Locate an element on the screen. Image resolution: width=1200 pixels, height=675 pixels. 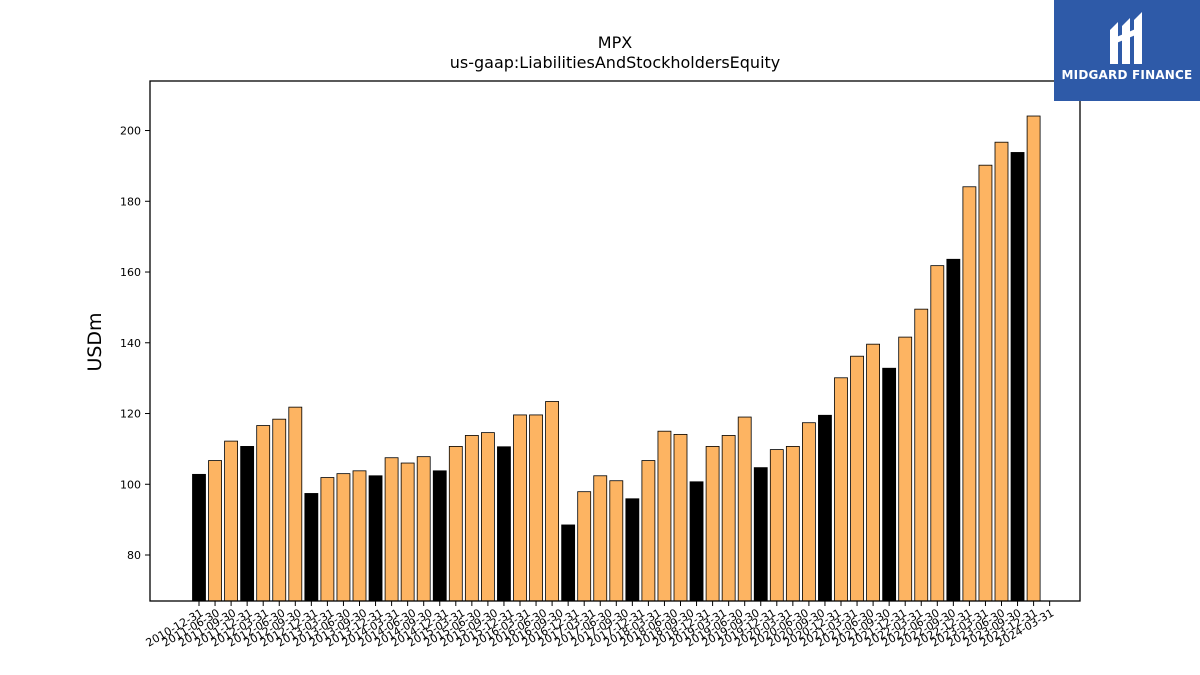
y-axis-label: USDm is located at coordinates (95, 341).